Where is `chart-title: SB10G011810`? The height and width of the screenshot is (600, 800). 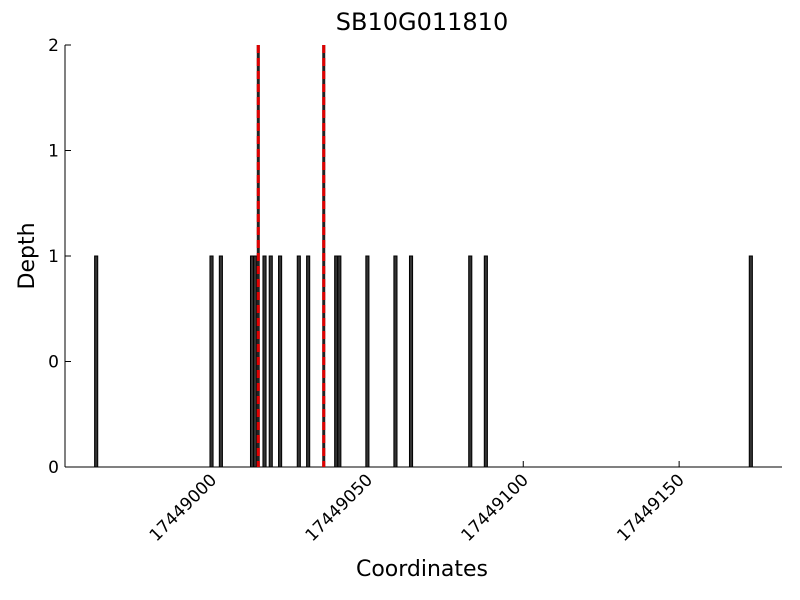 chart-title: SB10G011810 is located at coordinates (422, 22).